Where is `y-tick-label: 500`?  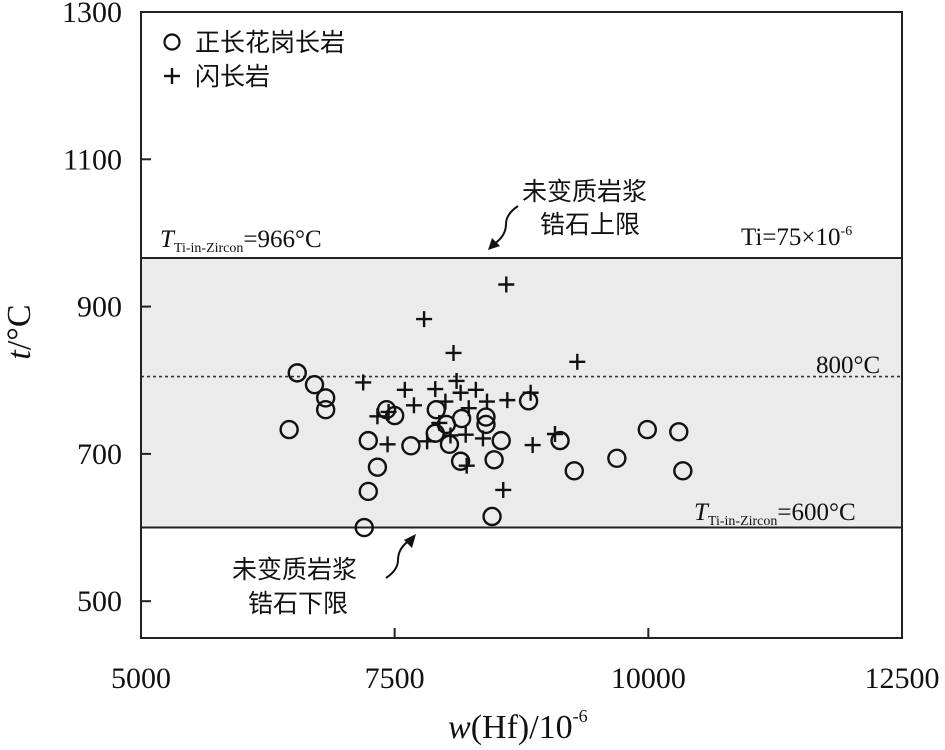
y-tick-label: 500 is located at coordinates (99, 601).